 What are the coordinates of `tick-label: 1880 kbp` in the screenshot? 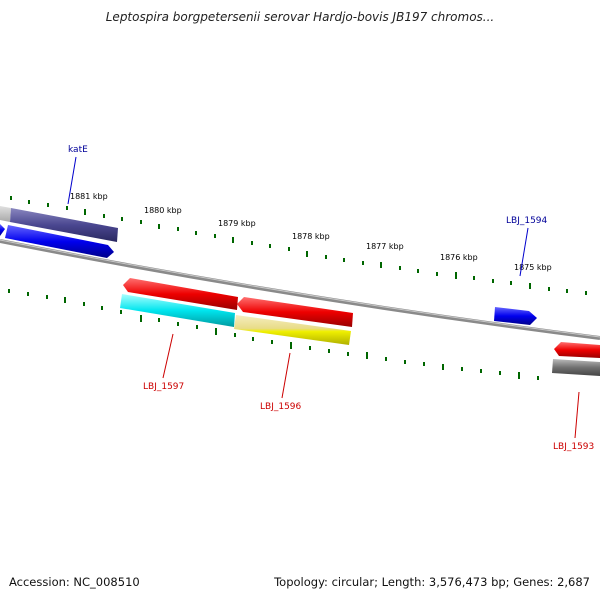 It's located at (163, 210).